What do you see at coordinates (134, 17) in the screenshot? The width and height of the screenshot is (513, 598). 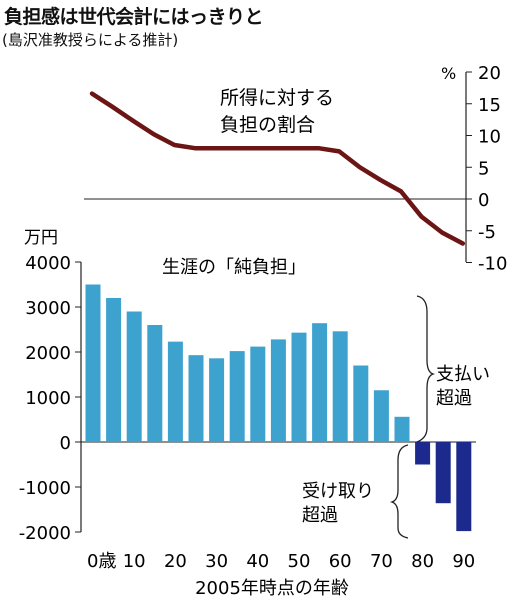 I see `page-title: 負担感は世代会計にはっきりと` at bounding box center [134, 17].